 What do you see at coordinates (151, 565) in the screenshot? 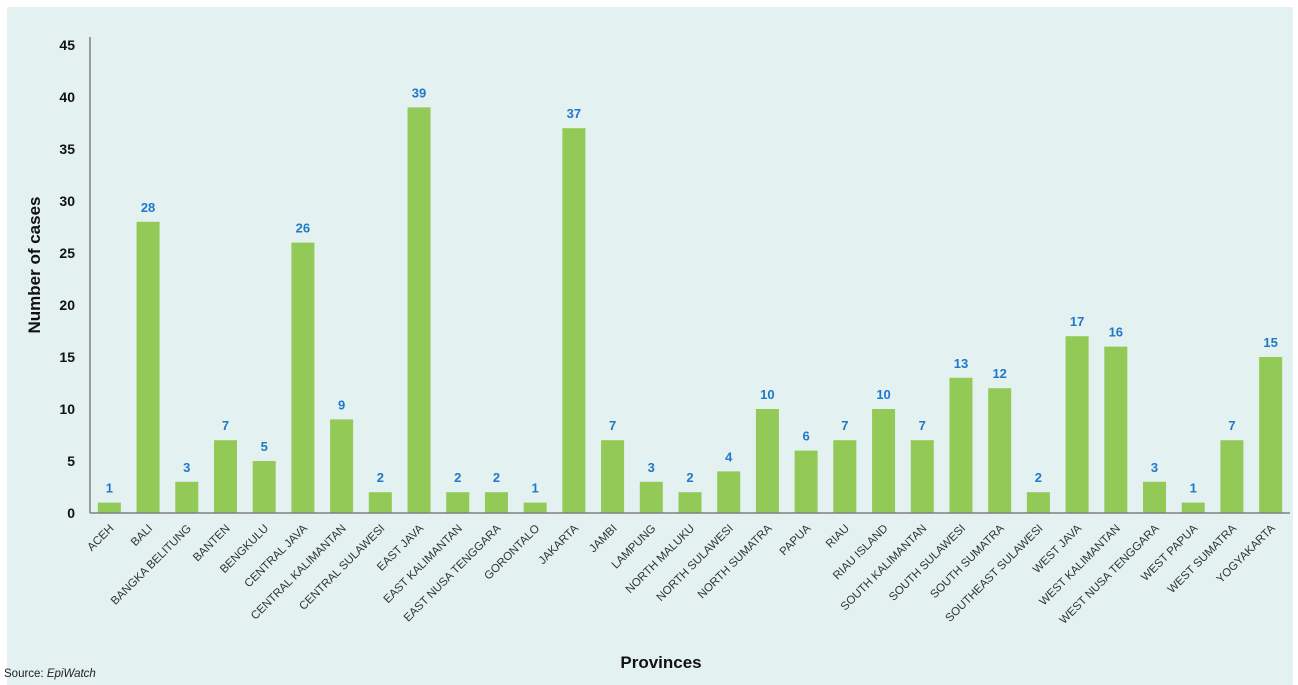
I see `x-tick-label-bangka-belitung: BANGKA BELITUNG` at bounding box center [151, 565].